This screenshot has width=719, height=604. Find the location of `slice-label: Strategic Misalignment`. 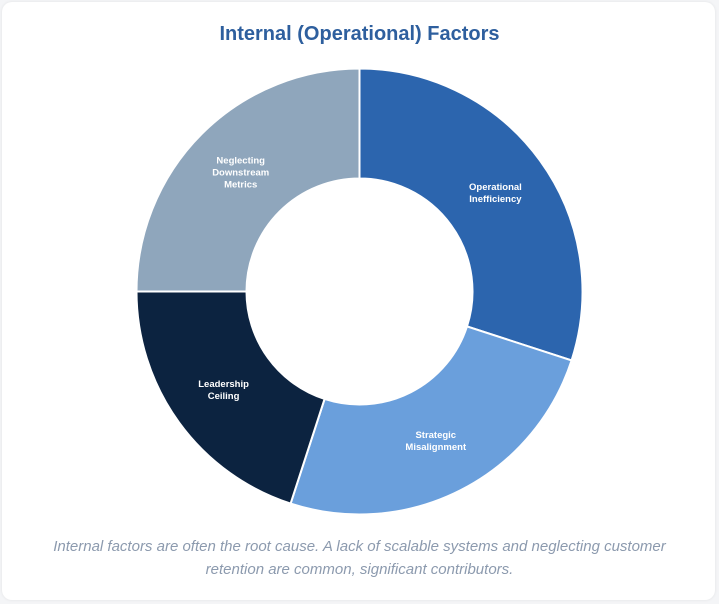

slice-label: Strategic Misalignment is located at coordinates (436, 441).